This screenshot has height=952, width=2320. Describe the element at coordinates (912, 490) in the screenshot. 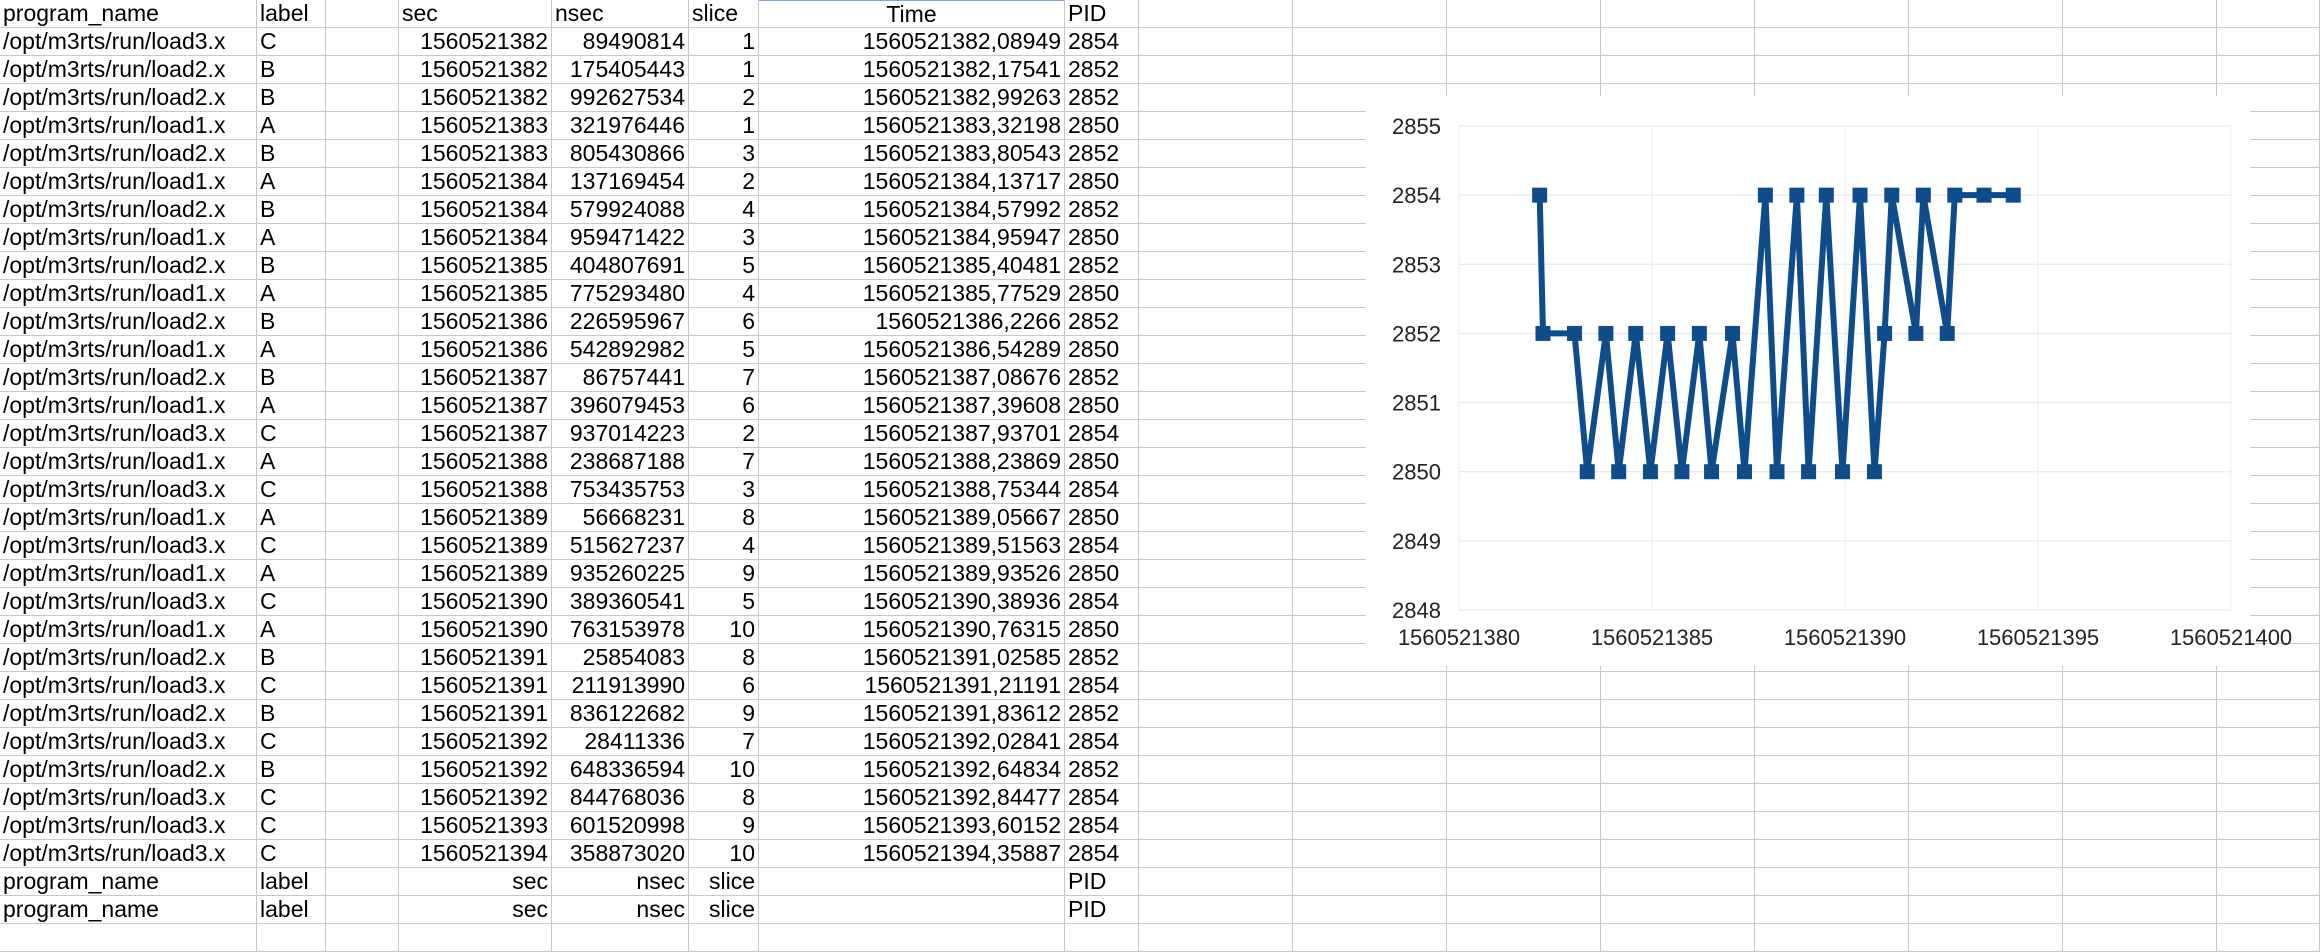

I see `cell-time: 1560521388,75344` at that location.